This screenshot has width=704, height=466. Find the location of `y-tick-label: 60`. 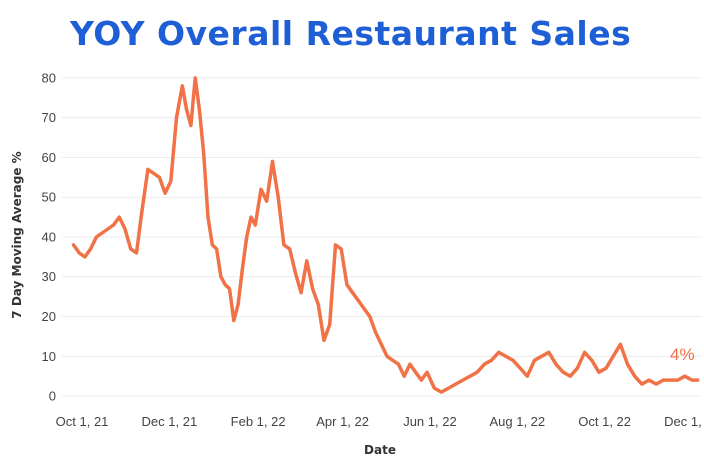

y-tick-label: 60 is located at coordinates (49, 157).